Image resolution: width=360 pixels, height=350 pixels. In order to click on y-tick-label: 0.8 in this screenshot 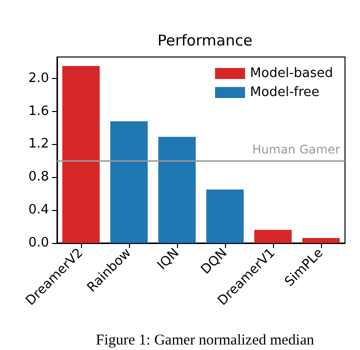, I will do `click(38, 177)`.